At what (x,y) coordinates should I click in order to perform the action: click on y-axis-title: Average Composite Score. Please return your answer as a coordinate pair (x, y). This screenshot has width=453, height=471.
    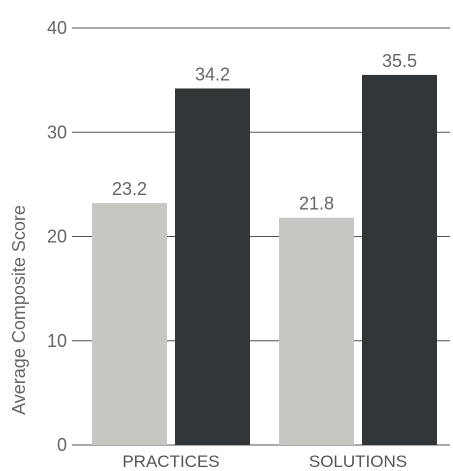
    Looking at the image, I should click on (19, 310).